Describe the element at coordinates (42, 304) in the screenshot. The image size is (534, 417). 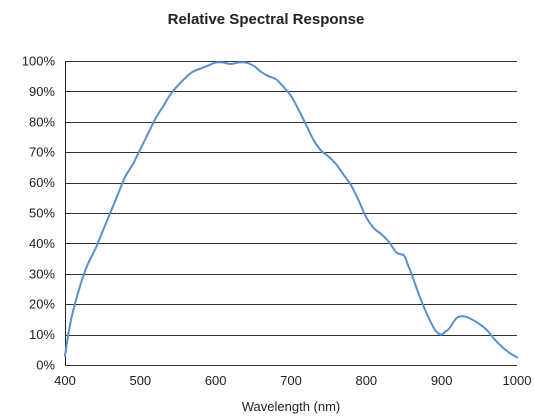
I see `y-tick-label: 20%` at that location.